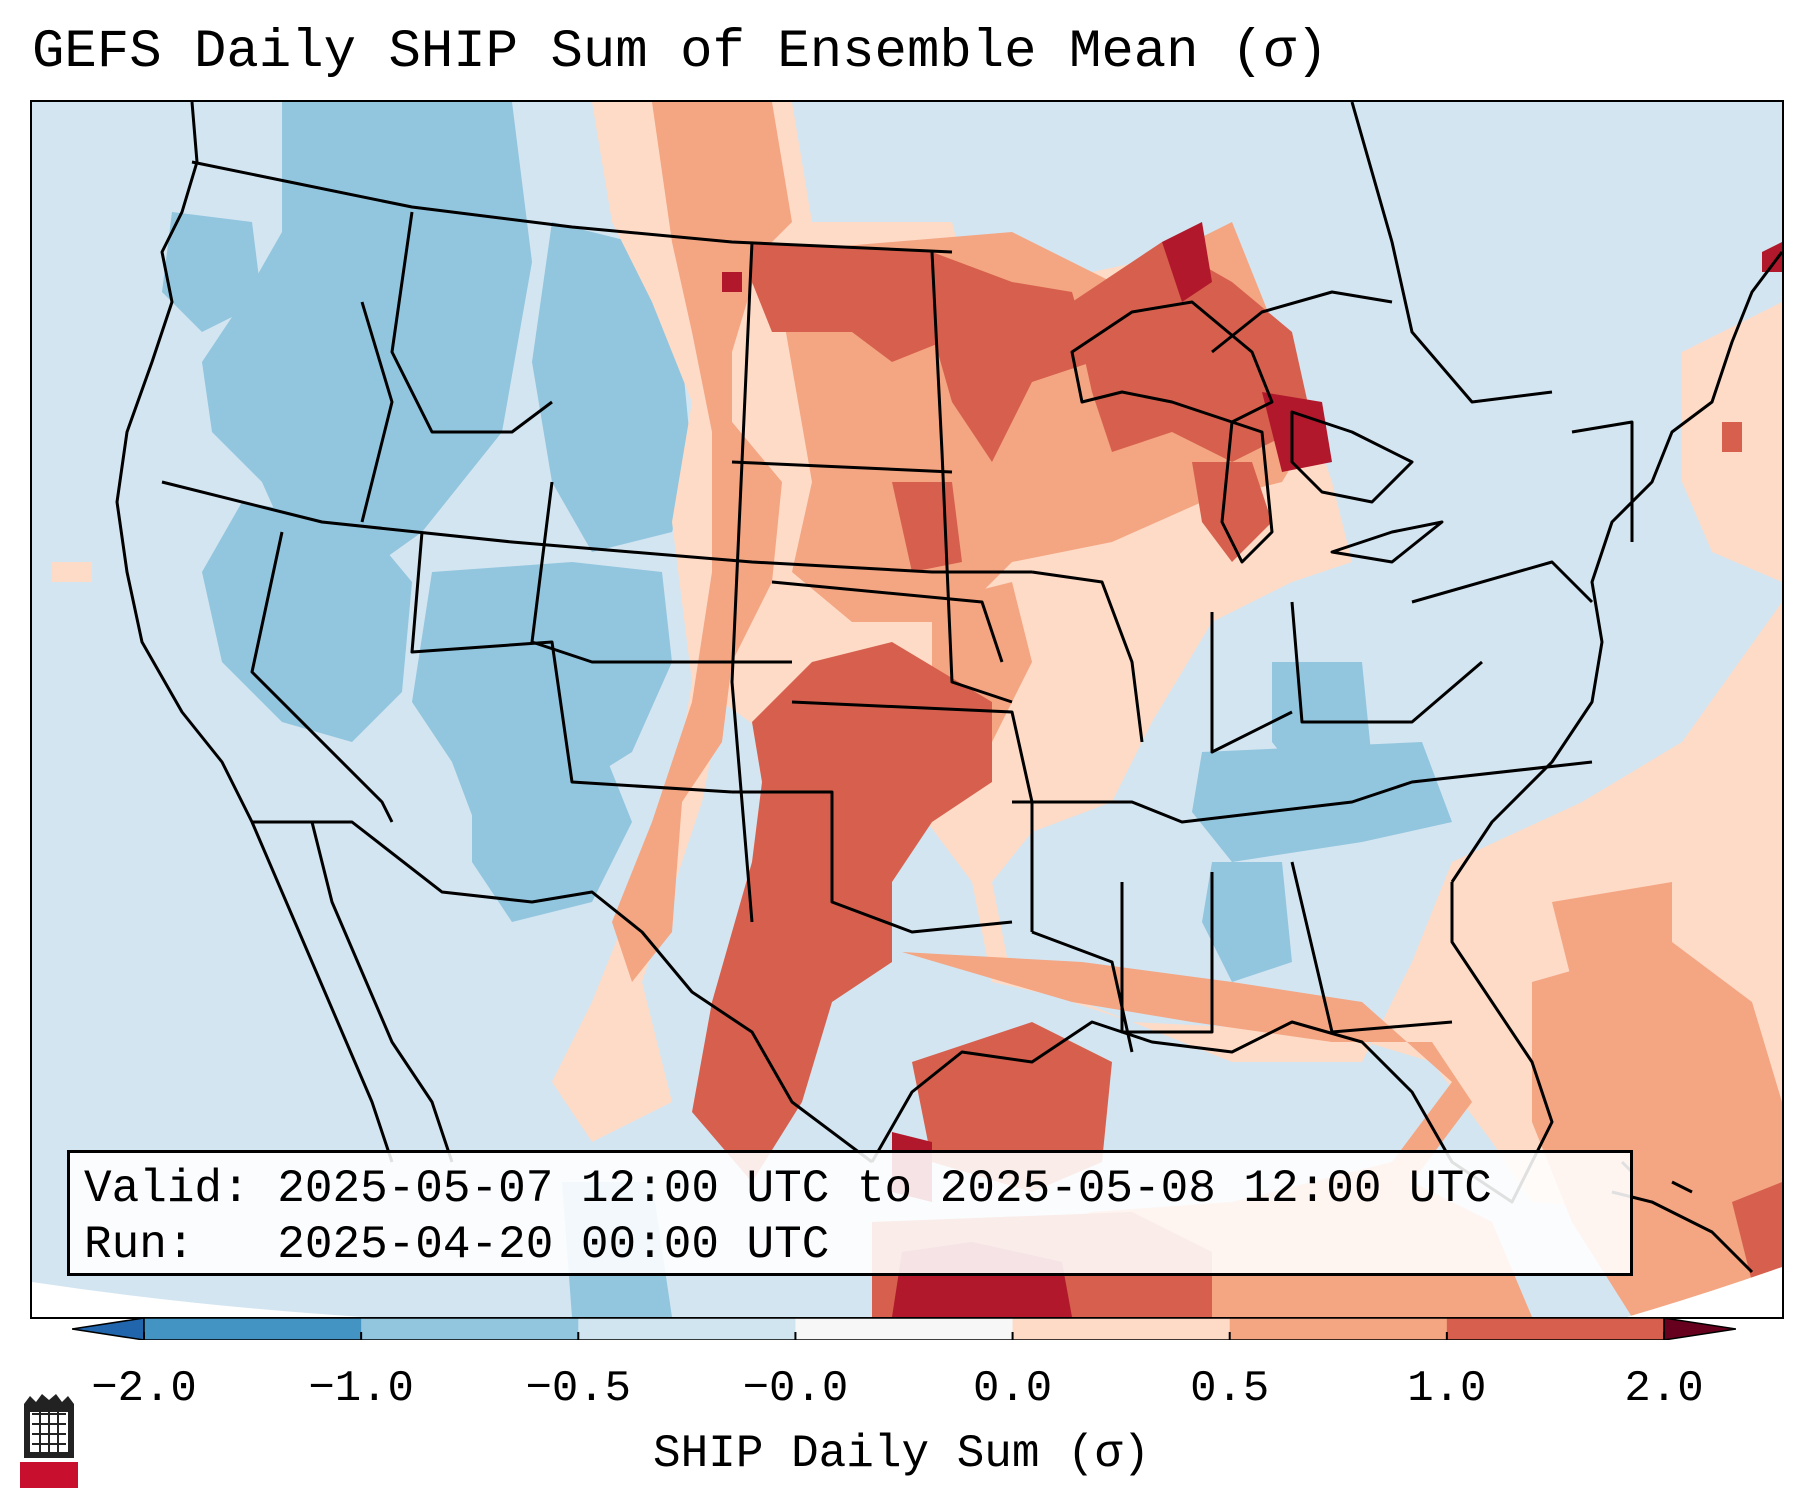  What do you see at coordinates (198, 1299) in the screenshot?
I see `projection-edge-left` at bounding box center [198, 1299].